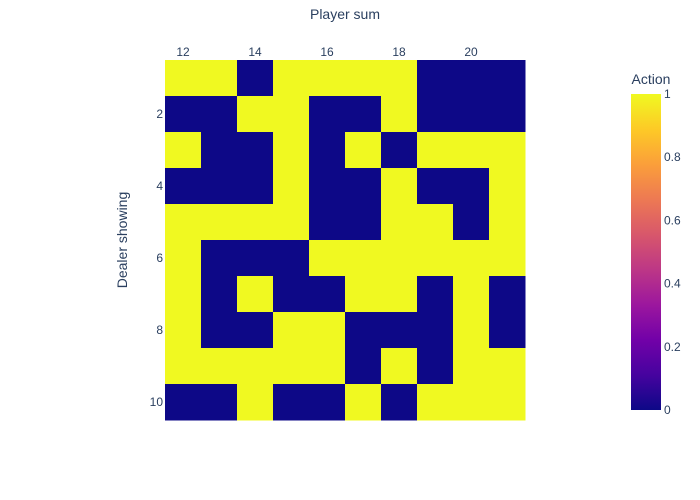 This screenshot has height=500, width=700. What do you see at coordinates (159, 330) in the screenshot?
I see `y-tick-label: 8` at bounding box center [159, 330].